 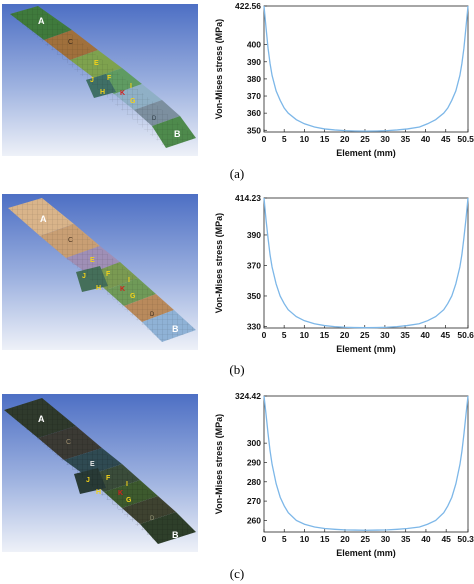 What do you see at coordinates (254, 326) in the screenshot?
I see `y-tick-label: 330` at bounding box center [254, 326].